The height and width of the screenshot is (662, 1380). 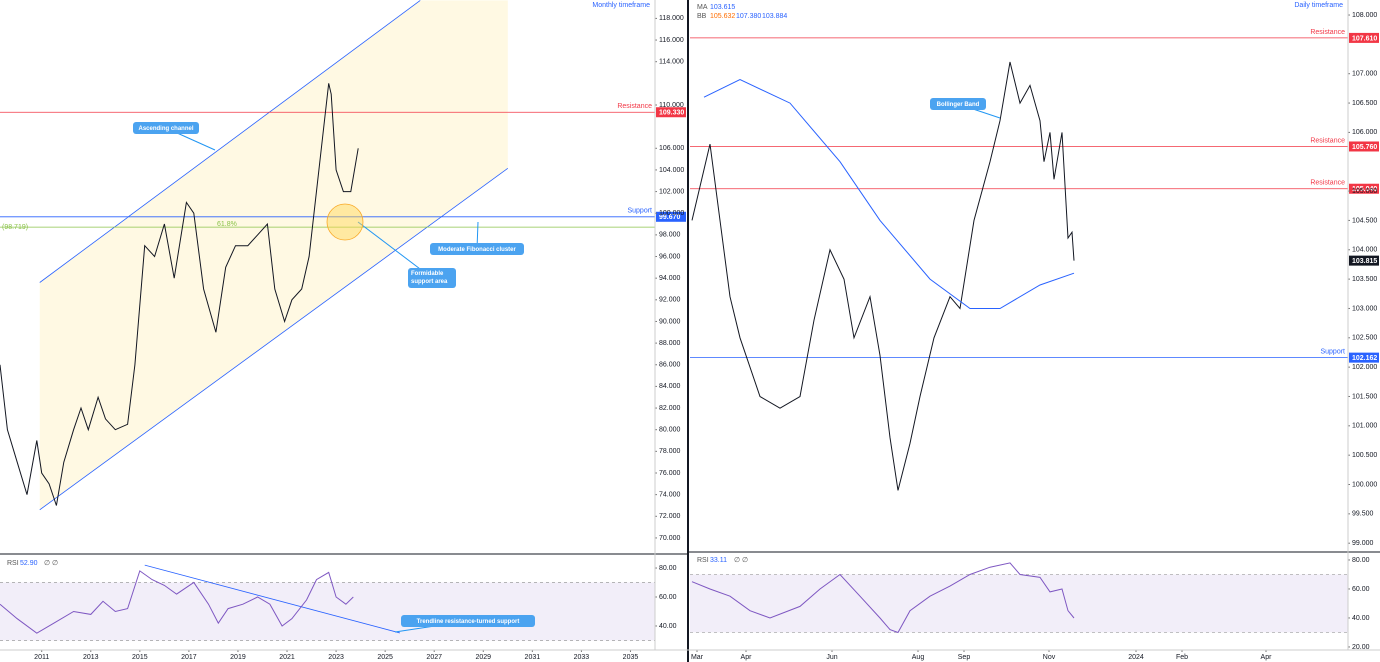 What do you see at coordinates (1364, 74) in the screenshot?
I see `y-tick-label: 107.000` at bounding box center [1364, 74].